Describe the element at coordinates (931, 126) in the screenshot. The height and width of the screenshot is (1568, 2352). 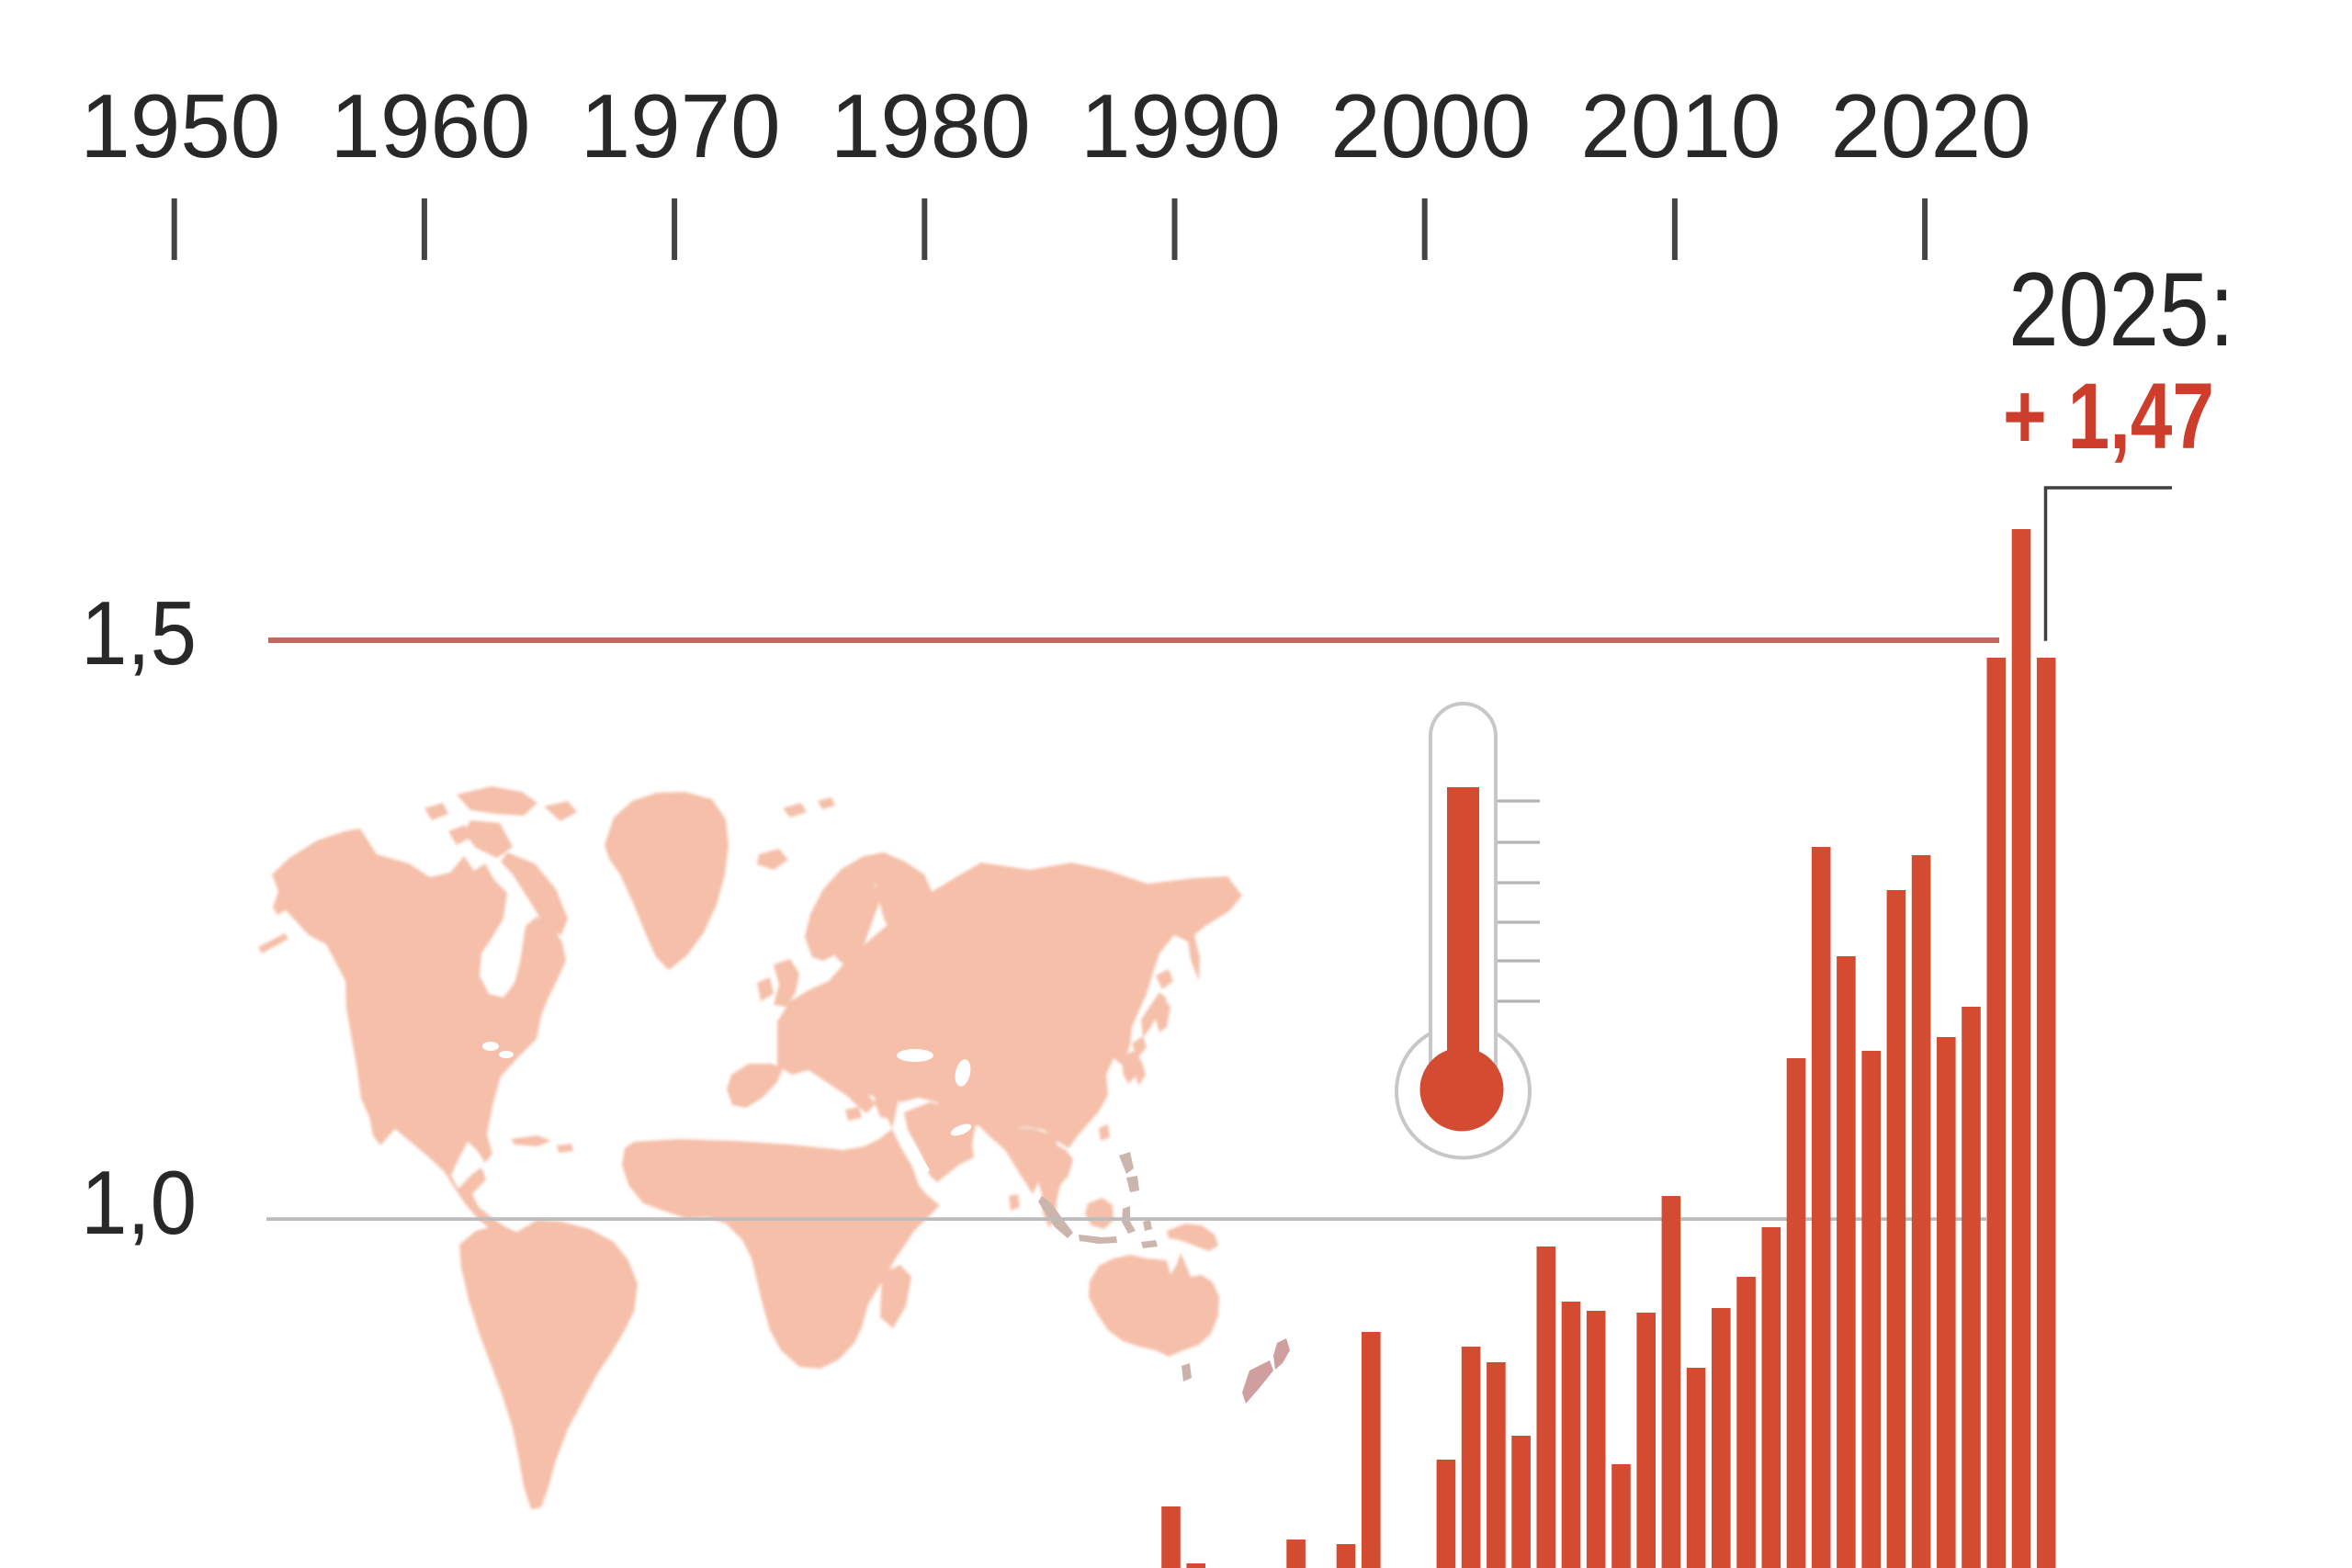
I see `svg-text: 1980` at that location.